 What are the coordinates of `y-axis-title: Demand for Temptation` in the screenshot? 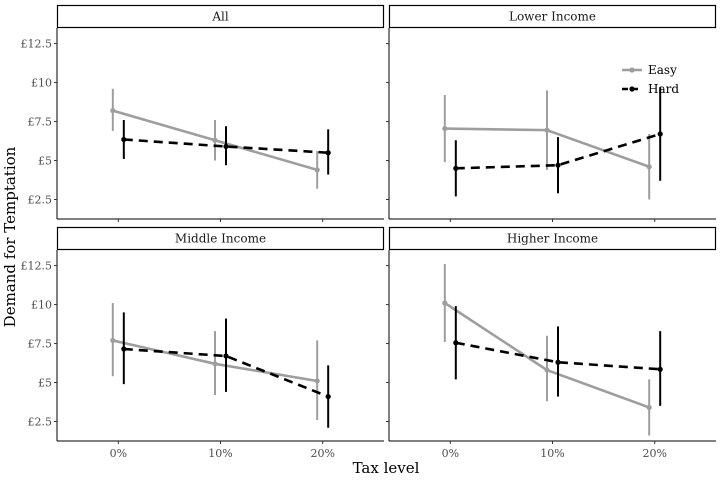 It's located at (10, 236).